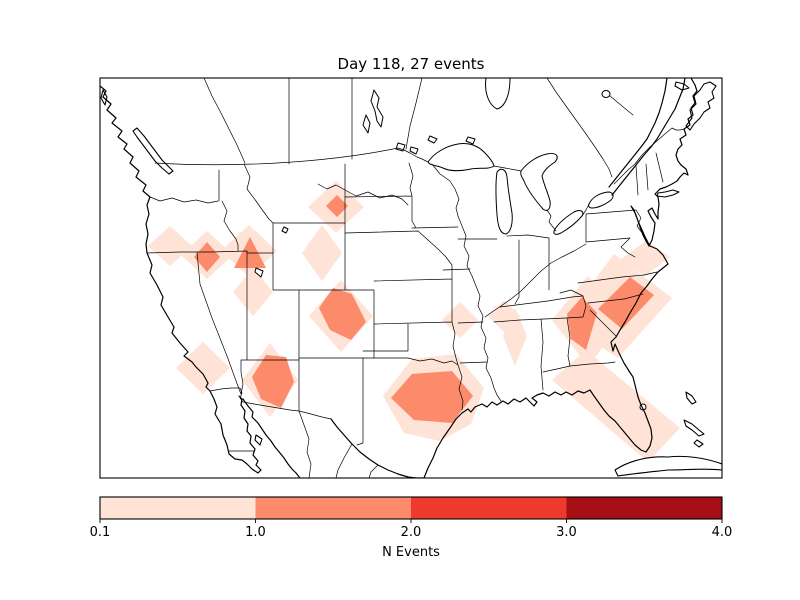  What do you see at coordinates (461, 157) in the screenshot?
I see `lake-superior` at bounding box center [461, 157].